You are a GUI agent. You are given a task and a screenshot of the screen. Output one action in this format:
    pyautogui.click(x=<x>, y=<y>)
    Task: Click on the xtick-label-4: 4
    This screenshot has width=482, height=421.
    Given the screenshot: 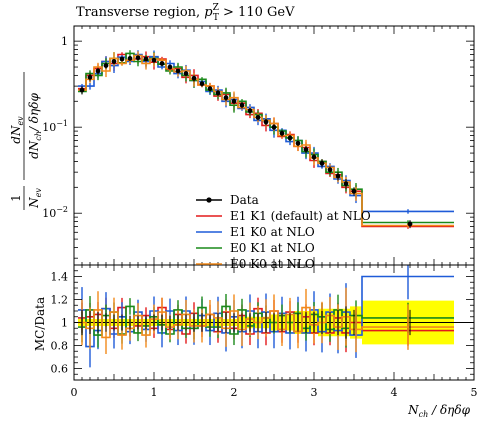 What is the action you would take?
    pyautogui.click(x=394, y=392)
    